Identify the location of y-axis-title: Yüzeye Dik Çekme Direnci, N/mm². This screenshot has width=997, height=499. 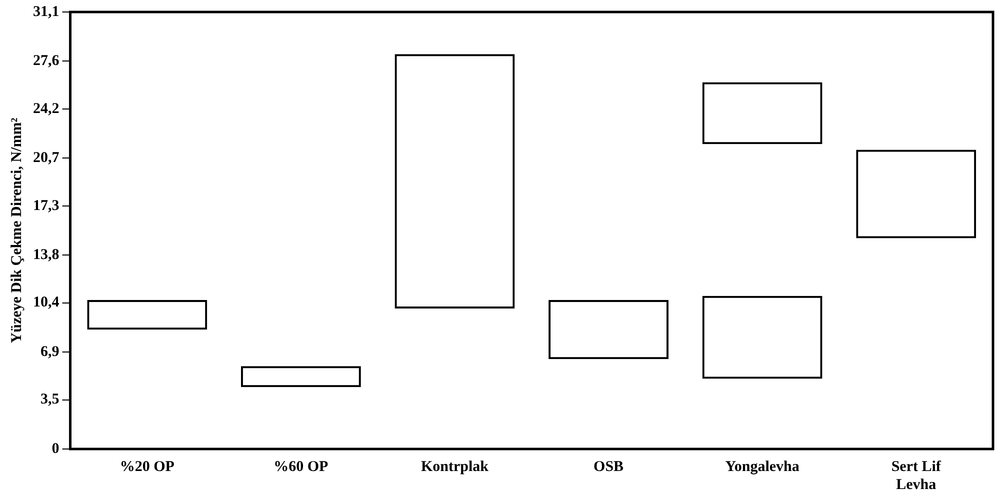
(16, 230).